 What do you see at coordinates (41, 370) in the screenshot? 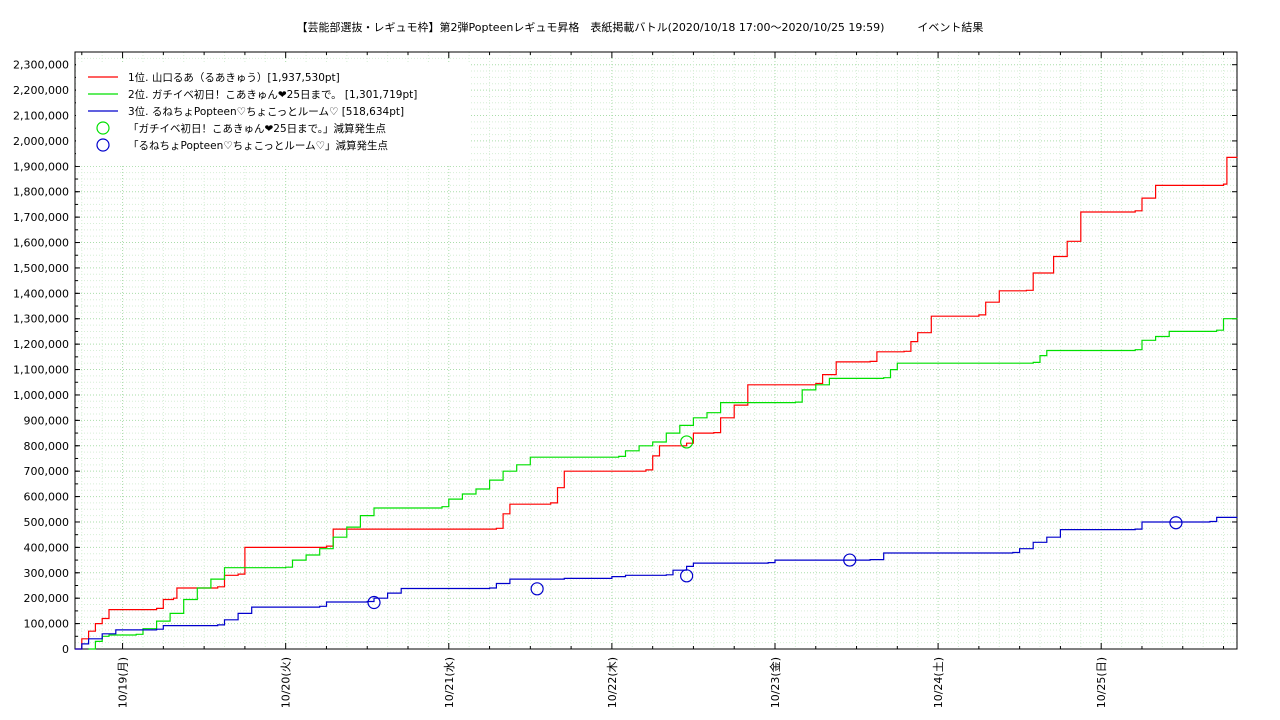
I see `y-tick-label: 1,100,000` at bounding box center [41, 370].